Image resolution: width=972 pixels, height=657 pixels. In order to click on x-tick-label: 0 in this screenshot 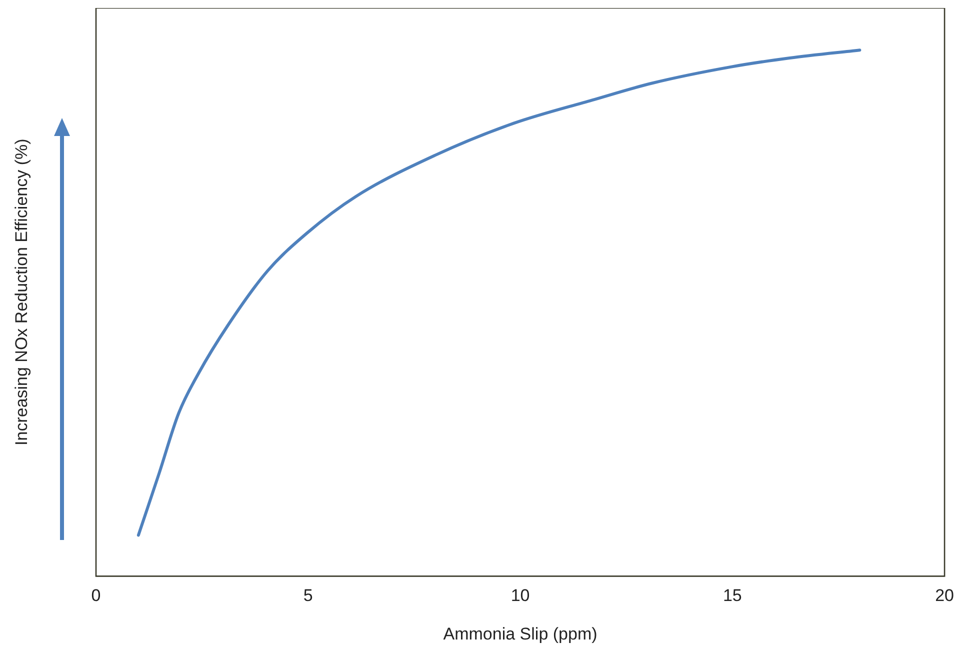, I will do `click(96, 596)`.